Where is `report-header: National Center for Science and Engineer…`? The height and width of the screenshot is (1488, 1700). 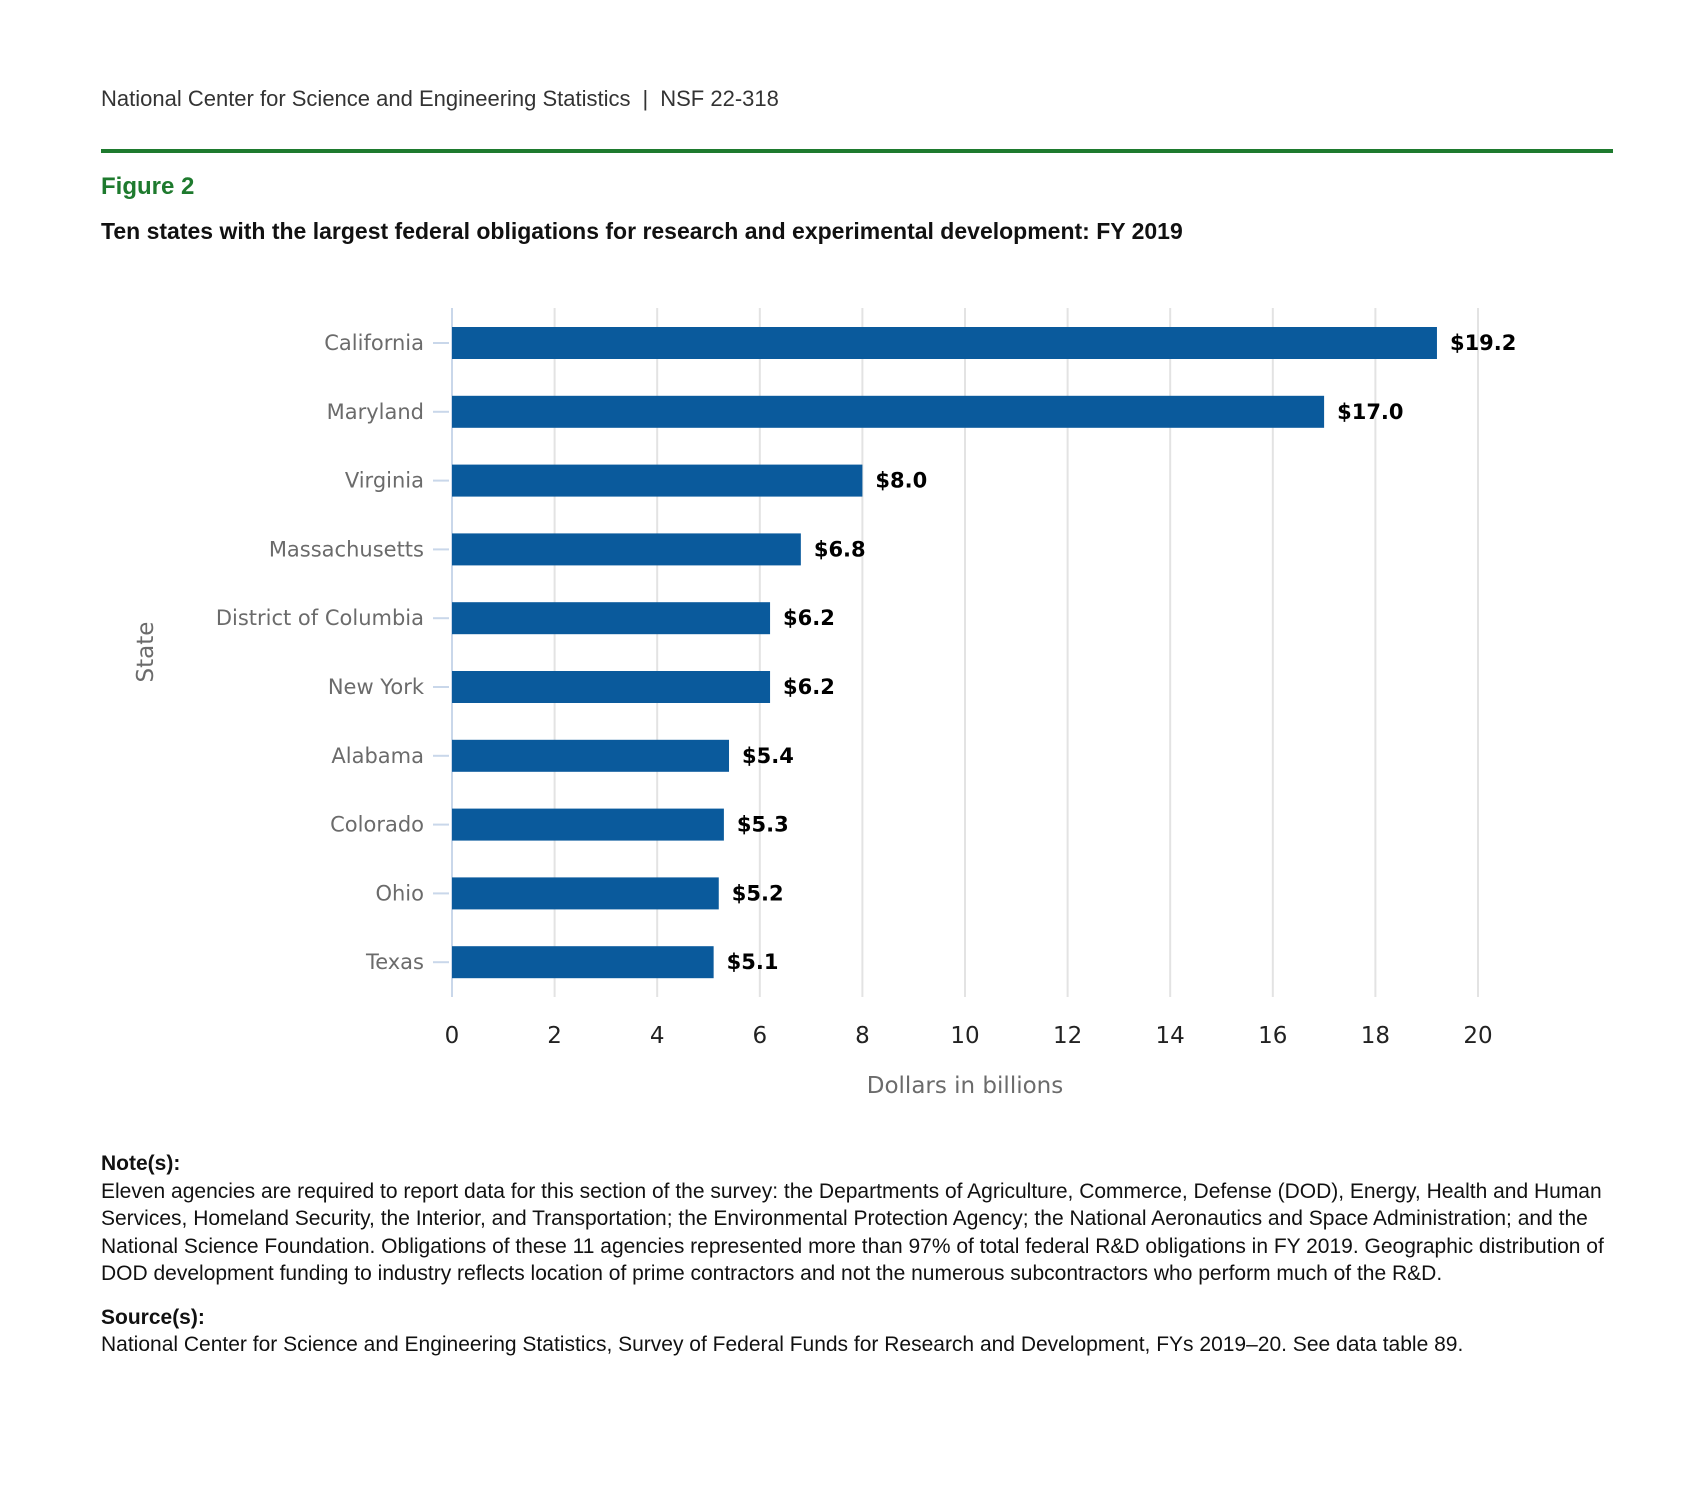 report-header: National Center for Science and Engineer… is located at coordinates (440, 99).